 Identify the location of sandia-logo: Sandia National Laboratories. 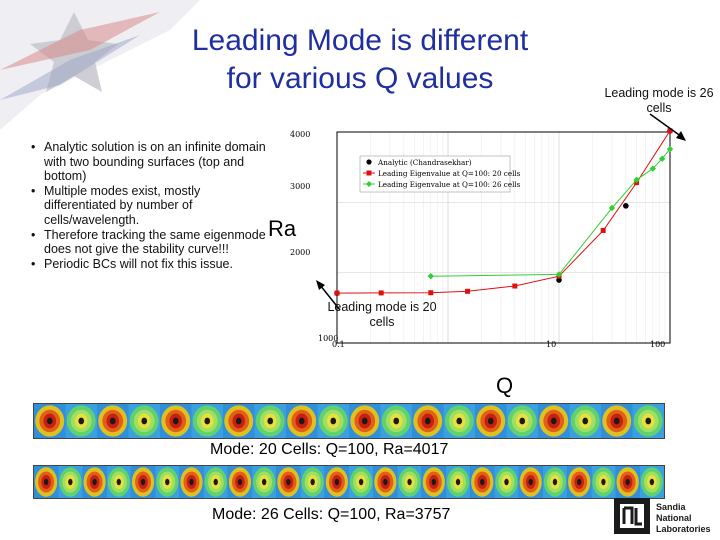
(662, 516).